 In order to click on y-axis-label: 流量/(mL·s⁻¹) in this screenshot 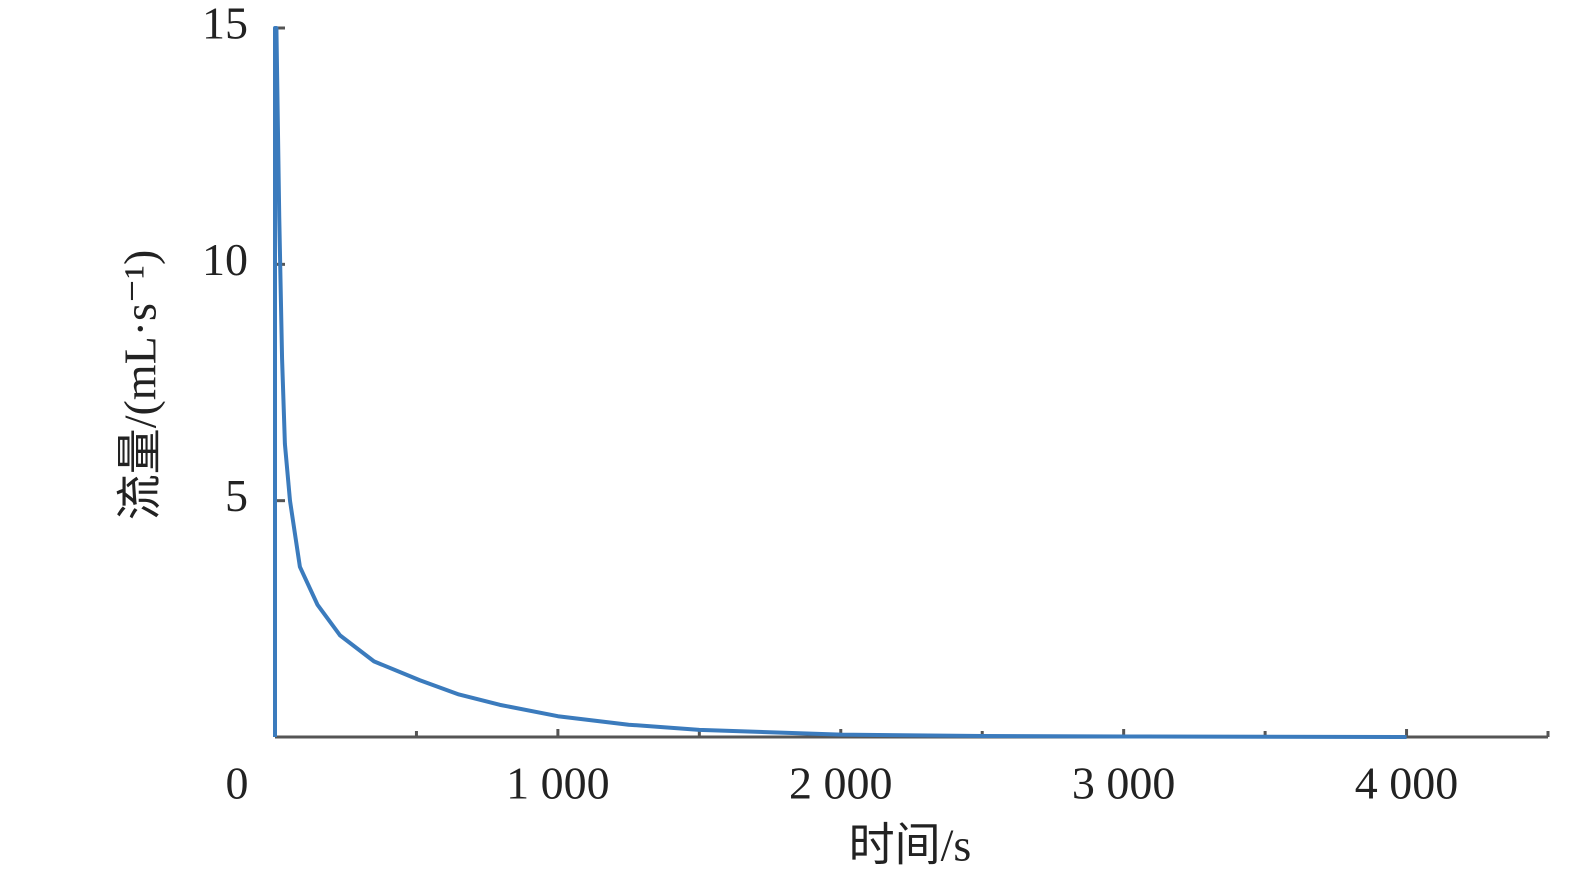, I will do `click(140, 385)`.